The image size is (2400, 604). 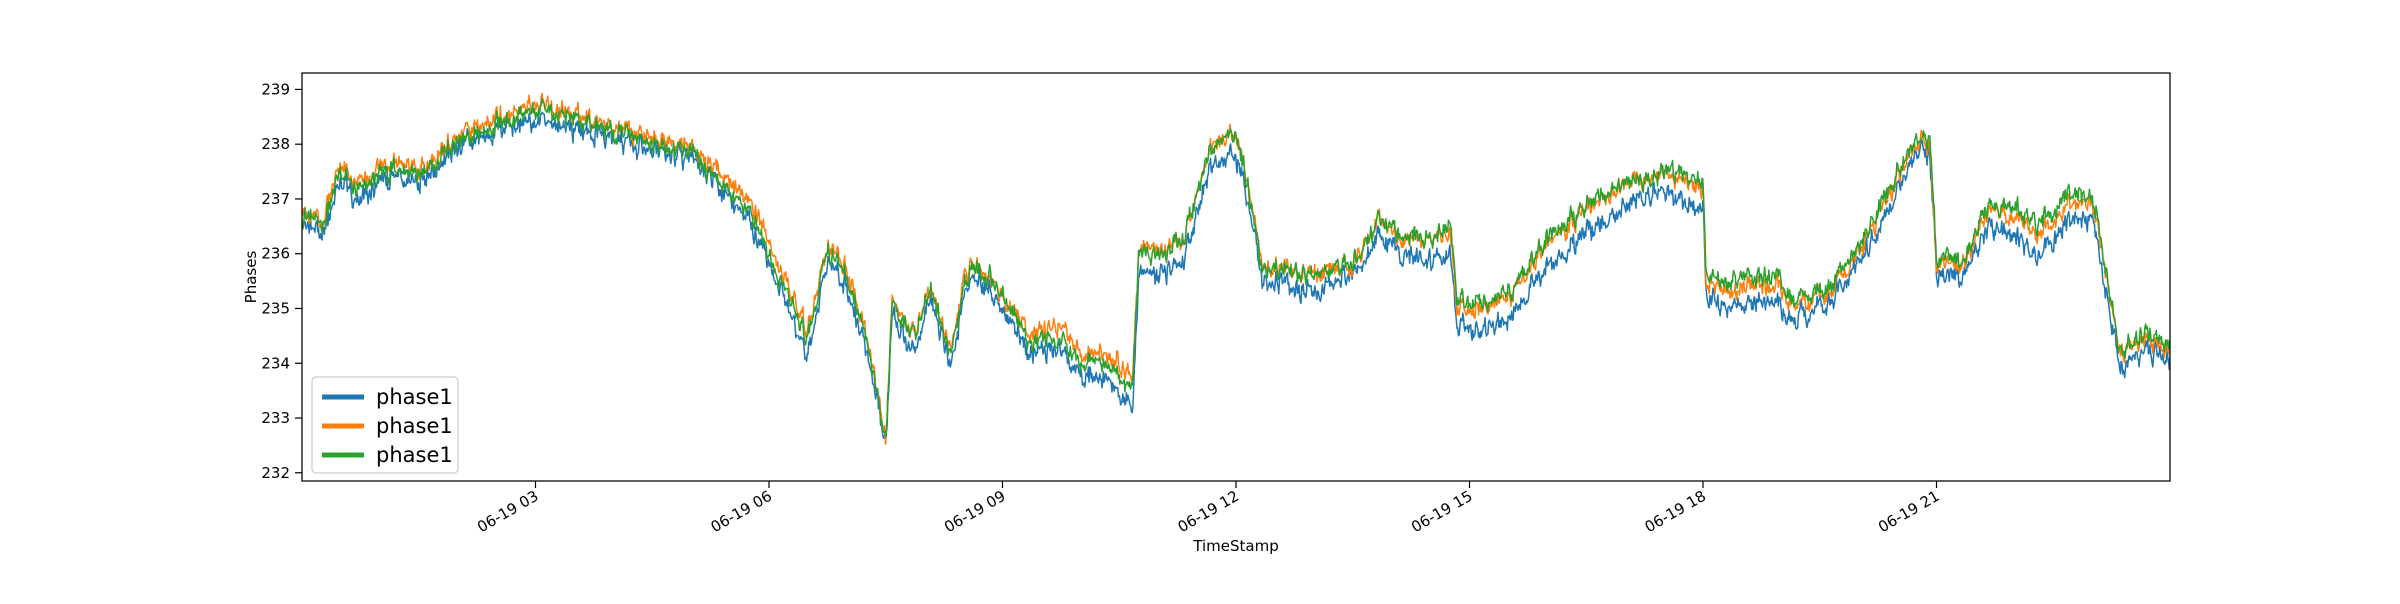 What do you see at coordinates (414, 455) in the screenshot?
I see `legend-label-3: phase1` at bounding box center [414, 455].